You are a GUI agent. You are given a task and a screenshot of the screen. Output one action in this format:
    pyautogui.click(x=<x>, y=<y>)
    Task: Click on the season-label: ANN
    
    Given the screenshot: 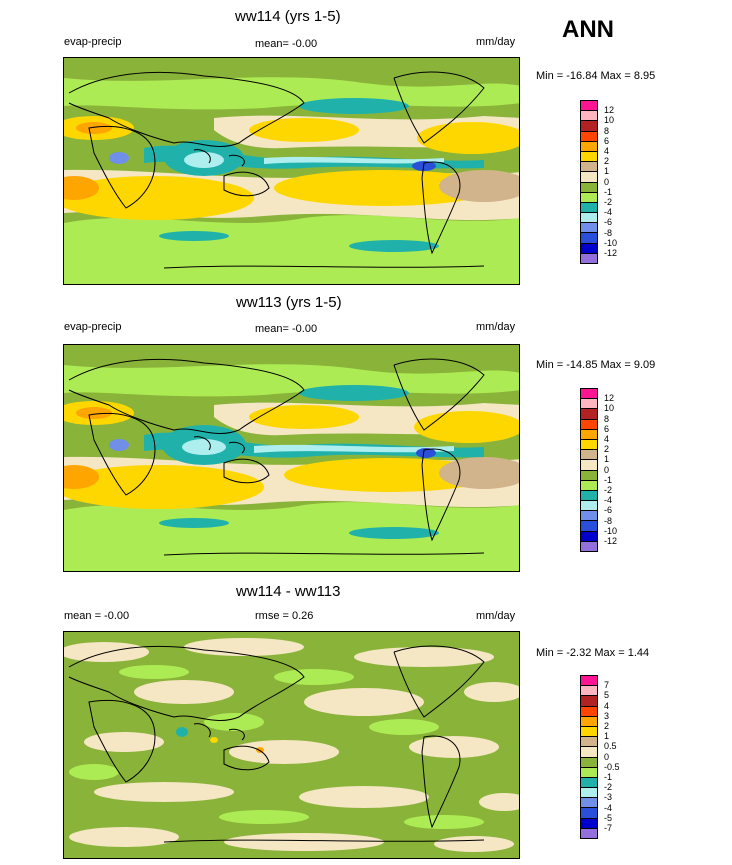 What is the action you would take?
    pyautogui.click(x=588, y=29)
    